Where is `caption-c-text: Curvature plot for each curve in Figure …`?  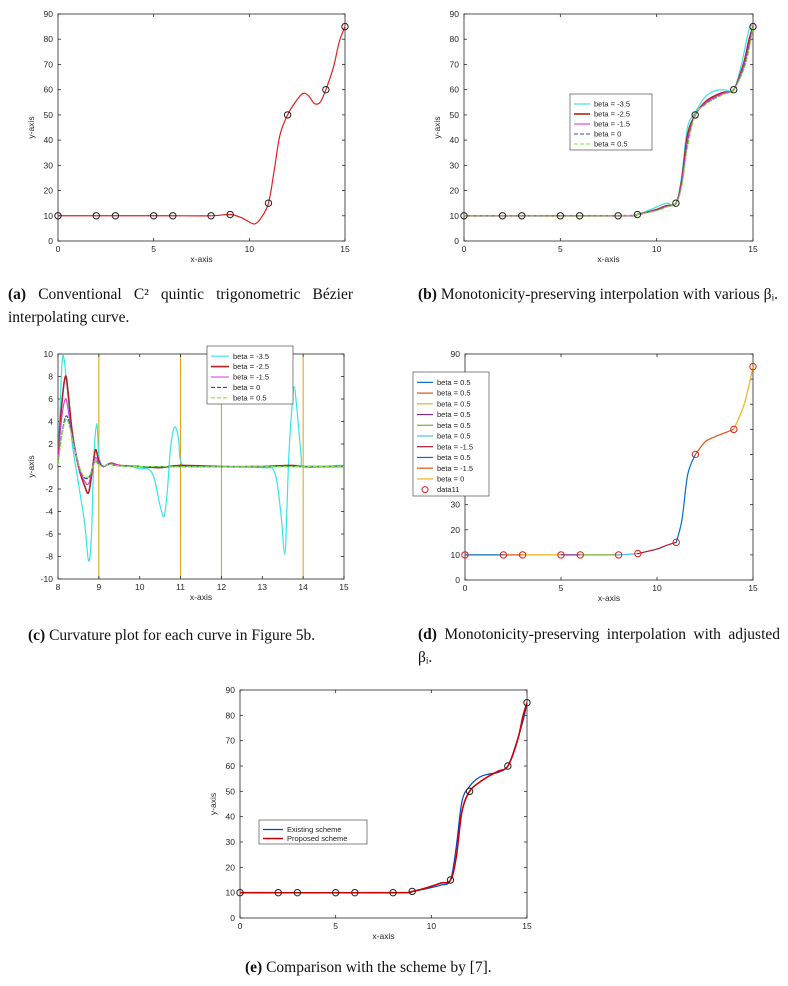
caption-c-text: Curvature plot for each curve in Figure … is located at coordinates (182, 635).